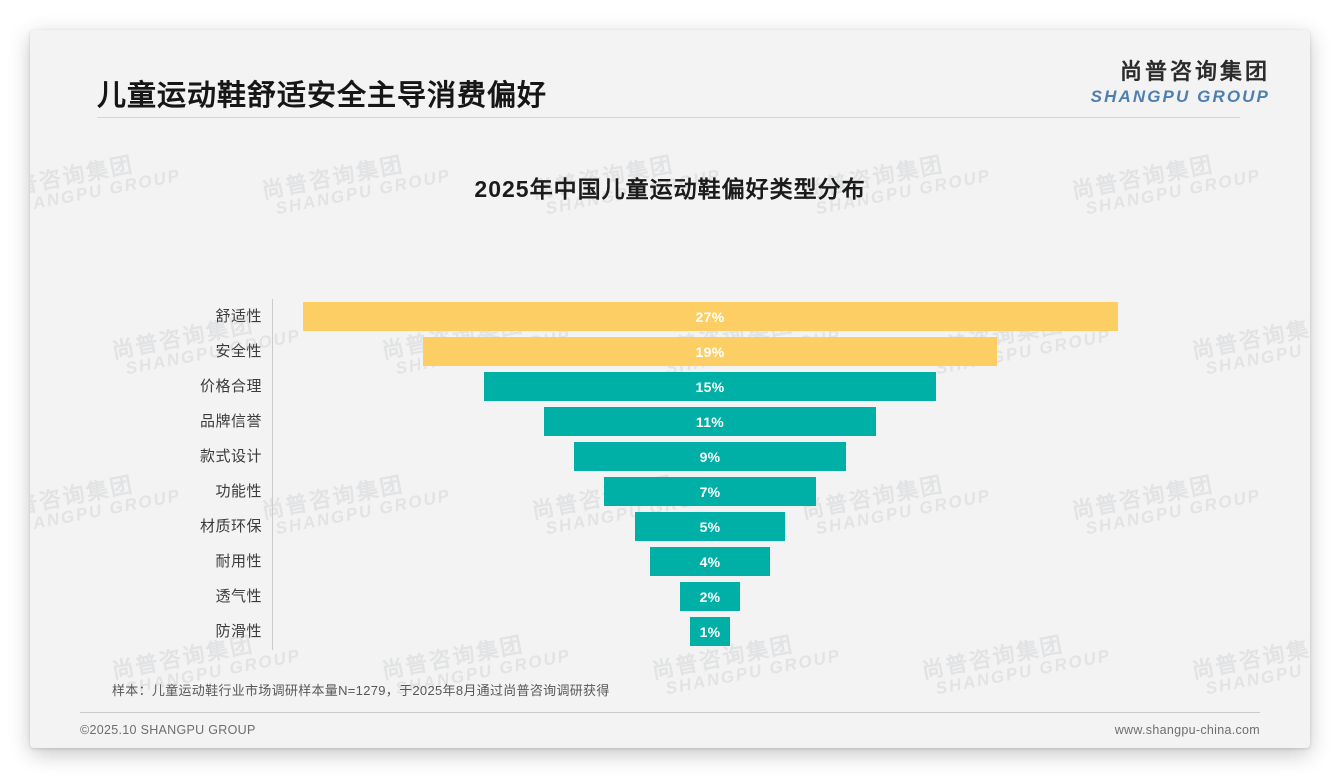 Image resolution: width=1340 pixels, height=780 pixels. I want to click on footer-website: www.shangpu-china.com, so click(1187, 730).